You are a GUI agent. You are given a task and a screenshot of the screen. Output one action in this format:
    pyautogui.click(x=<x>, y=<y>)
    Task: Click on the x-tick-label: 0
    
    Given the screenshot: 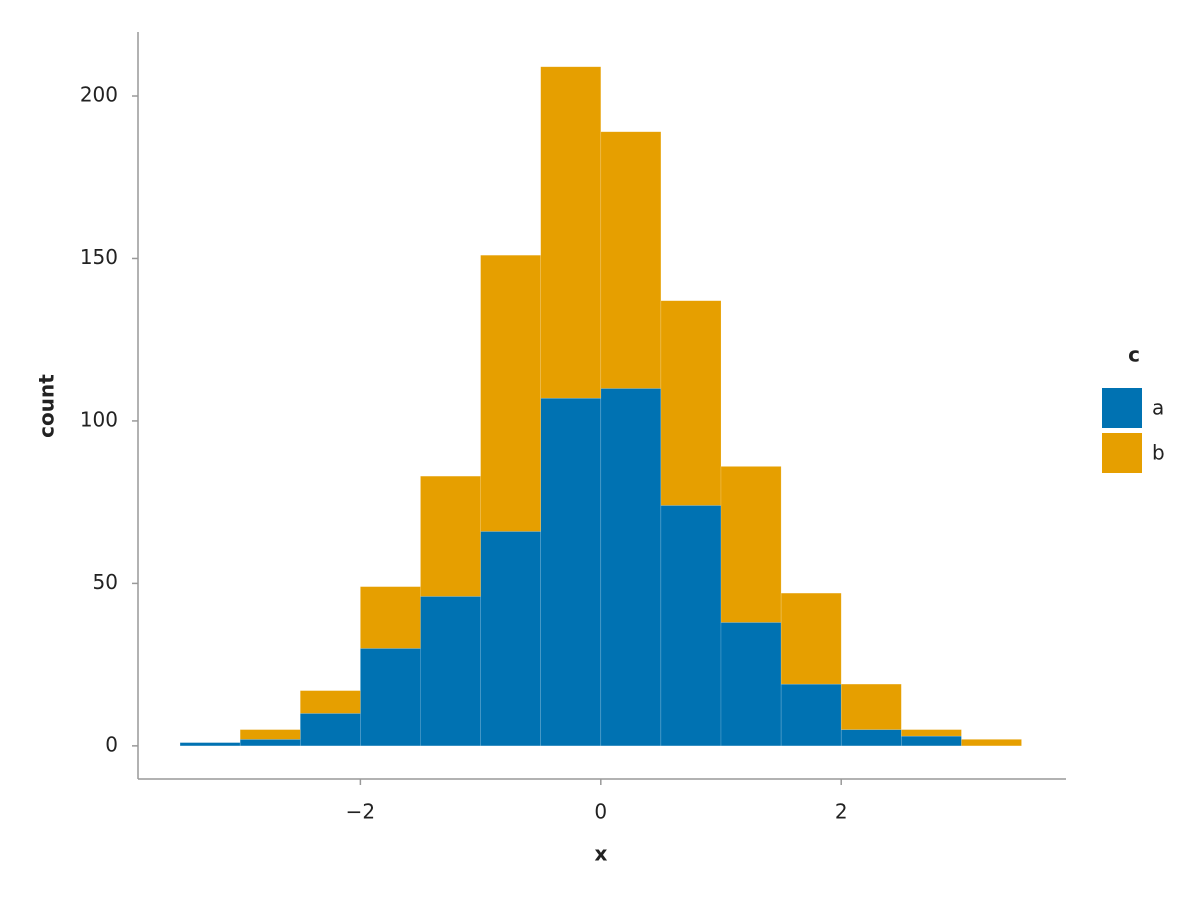 What is the action you would take?
    pyautogui.click(x=600, y=812)
    